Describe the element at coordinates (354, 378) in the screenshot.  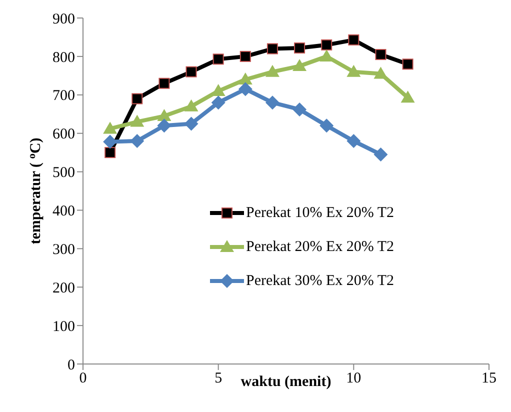
I see `x-tick-label: 10` at that location.